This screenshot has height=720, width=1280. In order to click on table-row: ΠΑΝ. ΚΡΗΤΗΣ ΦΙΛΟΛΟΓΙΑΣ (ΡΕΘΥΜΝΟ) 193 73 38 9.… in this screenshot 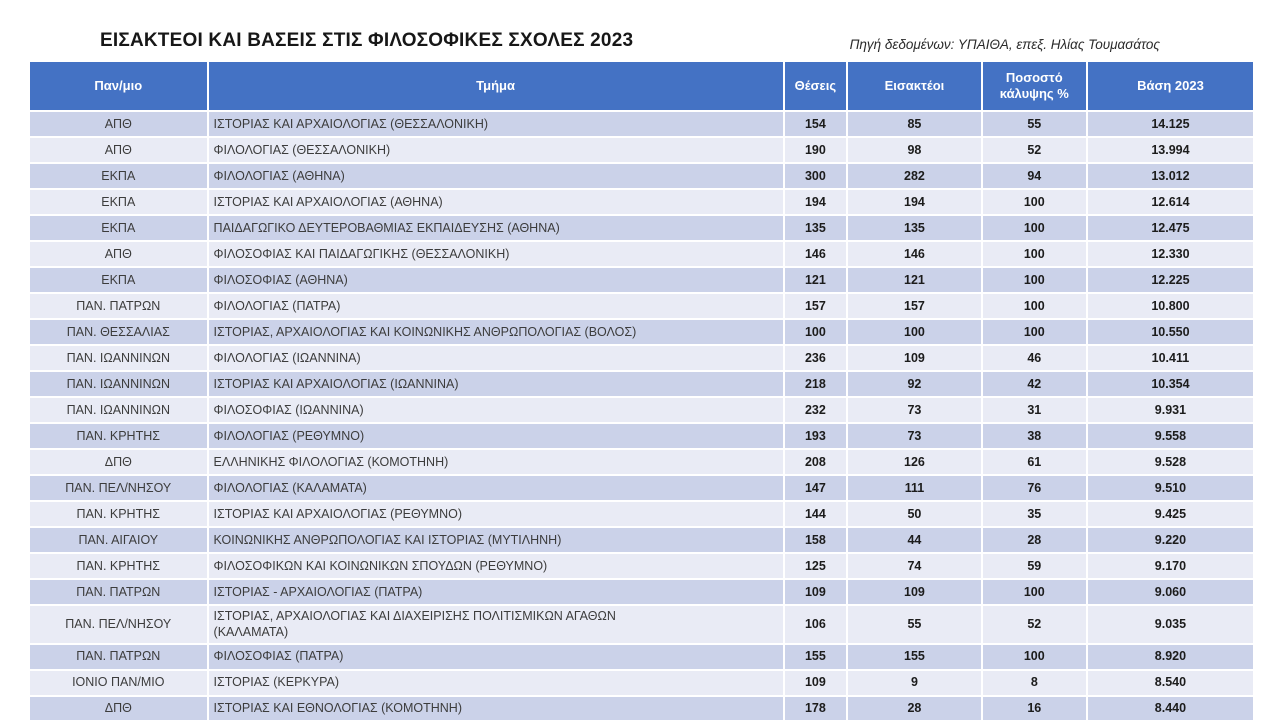, I will do `click(641, 437)`.